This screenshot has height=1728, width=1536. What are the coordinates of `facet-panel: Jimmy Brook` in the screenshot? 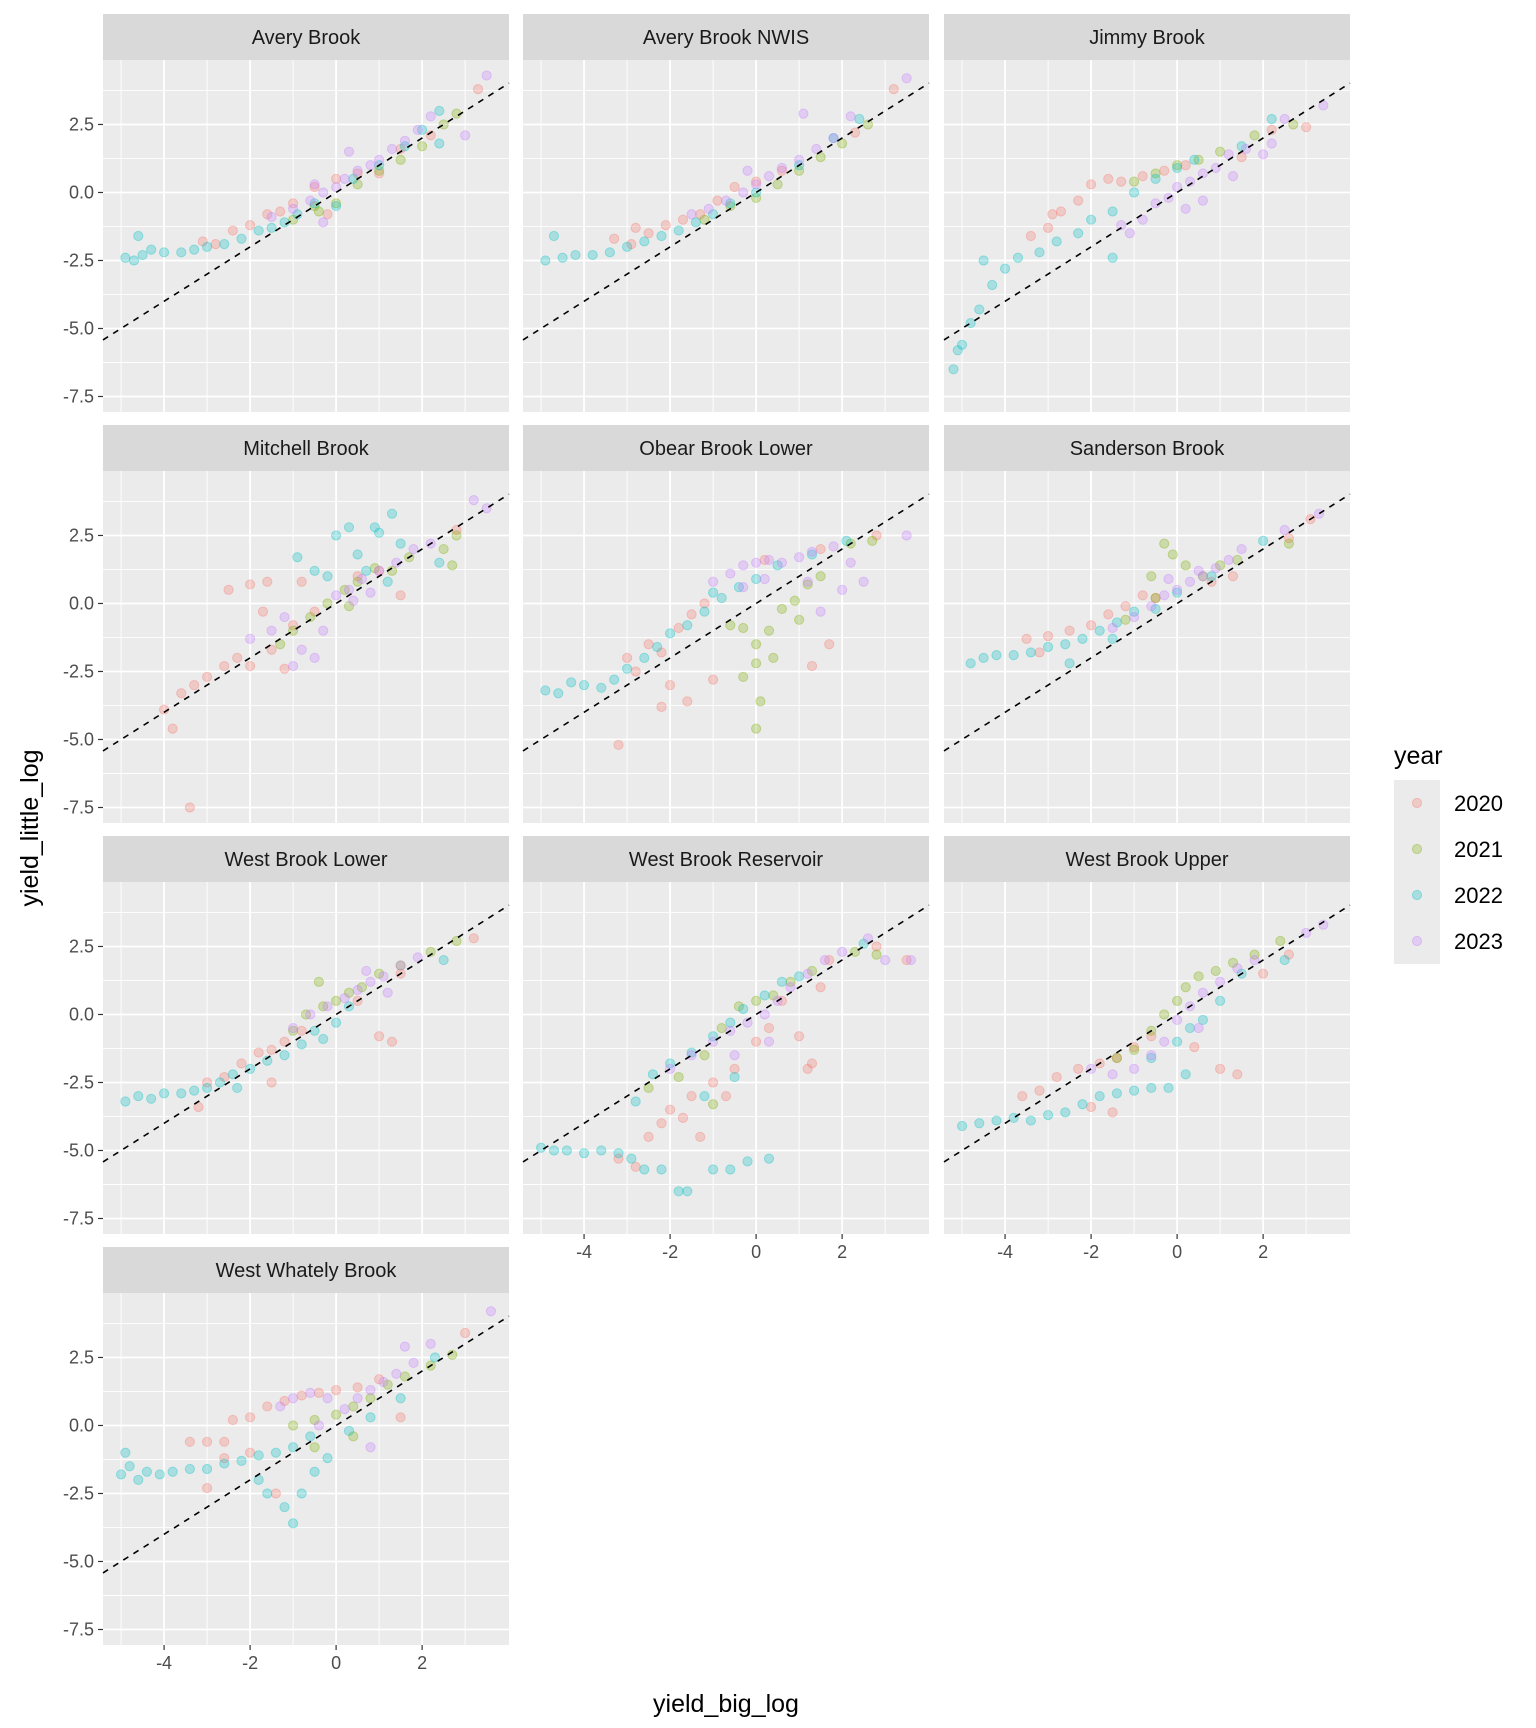 It's located at (1147, 213).